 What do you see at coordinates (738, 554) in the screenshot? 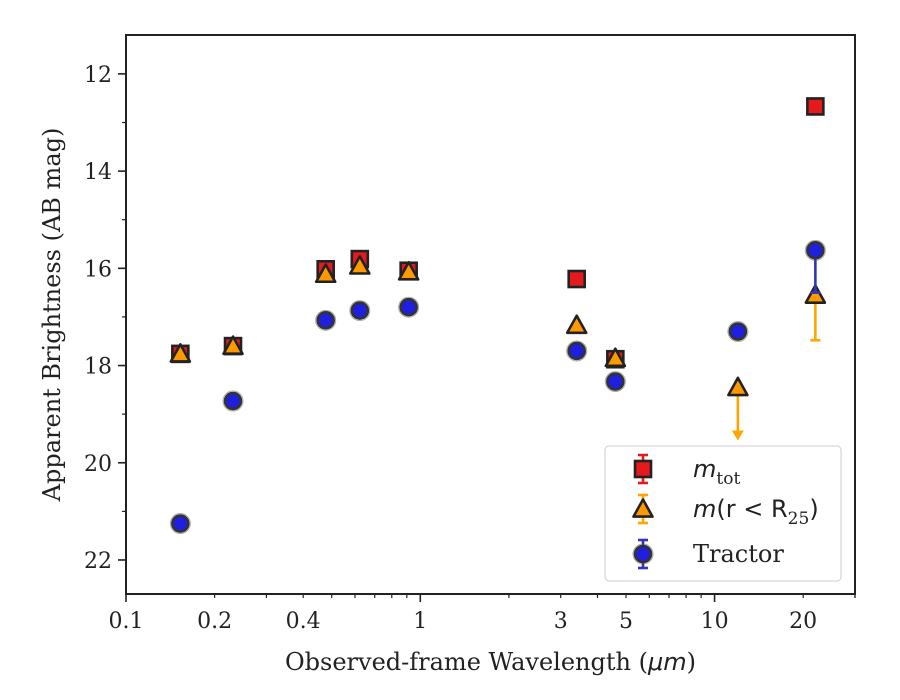
I see `legend-label-tractor: Tractor` at bounding box center [738, 554].